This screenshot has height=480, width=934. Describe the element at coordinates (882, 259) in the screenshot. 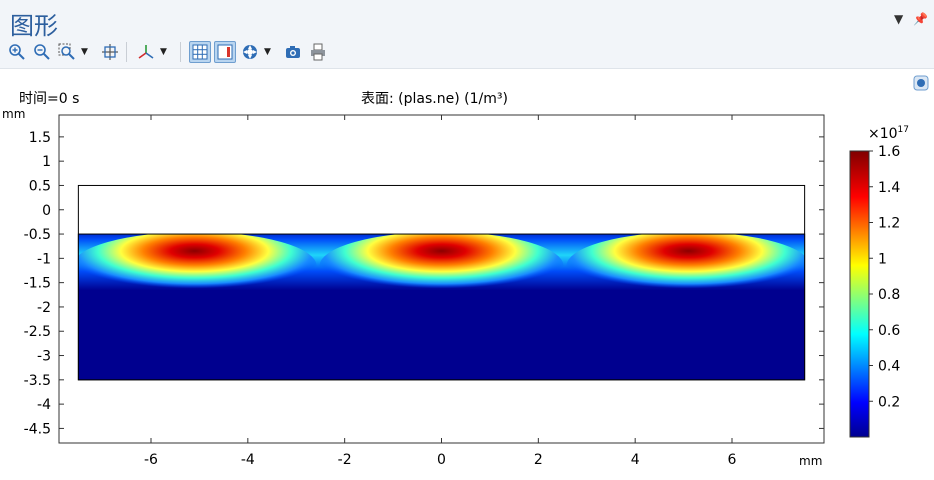

I see `colorbar-tick-label: 1` at that location.